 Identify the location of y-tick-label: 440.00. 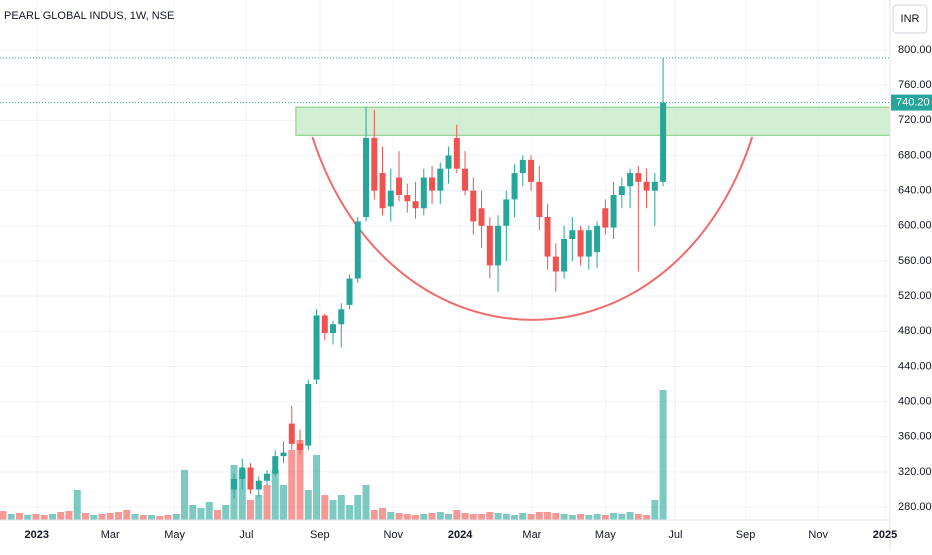
(915, 366).